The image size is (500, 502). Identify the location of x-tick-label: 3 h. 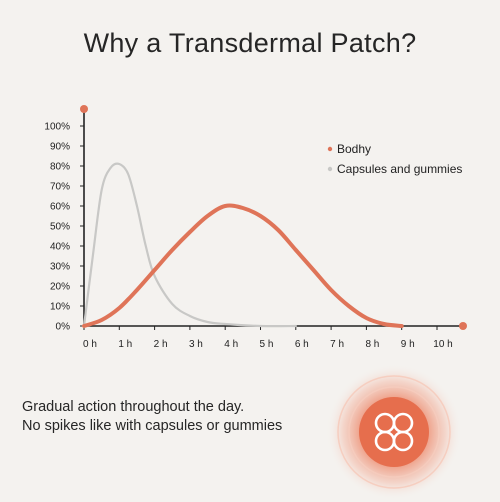
(196, 344).